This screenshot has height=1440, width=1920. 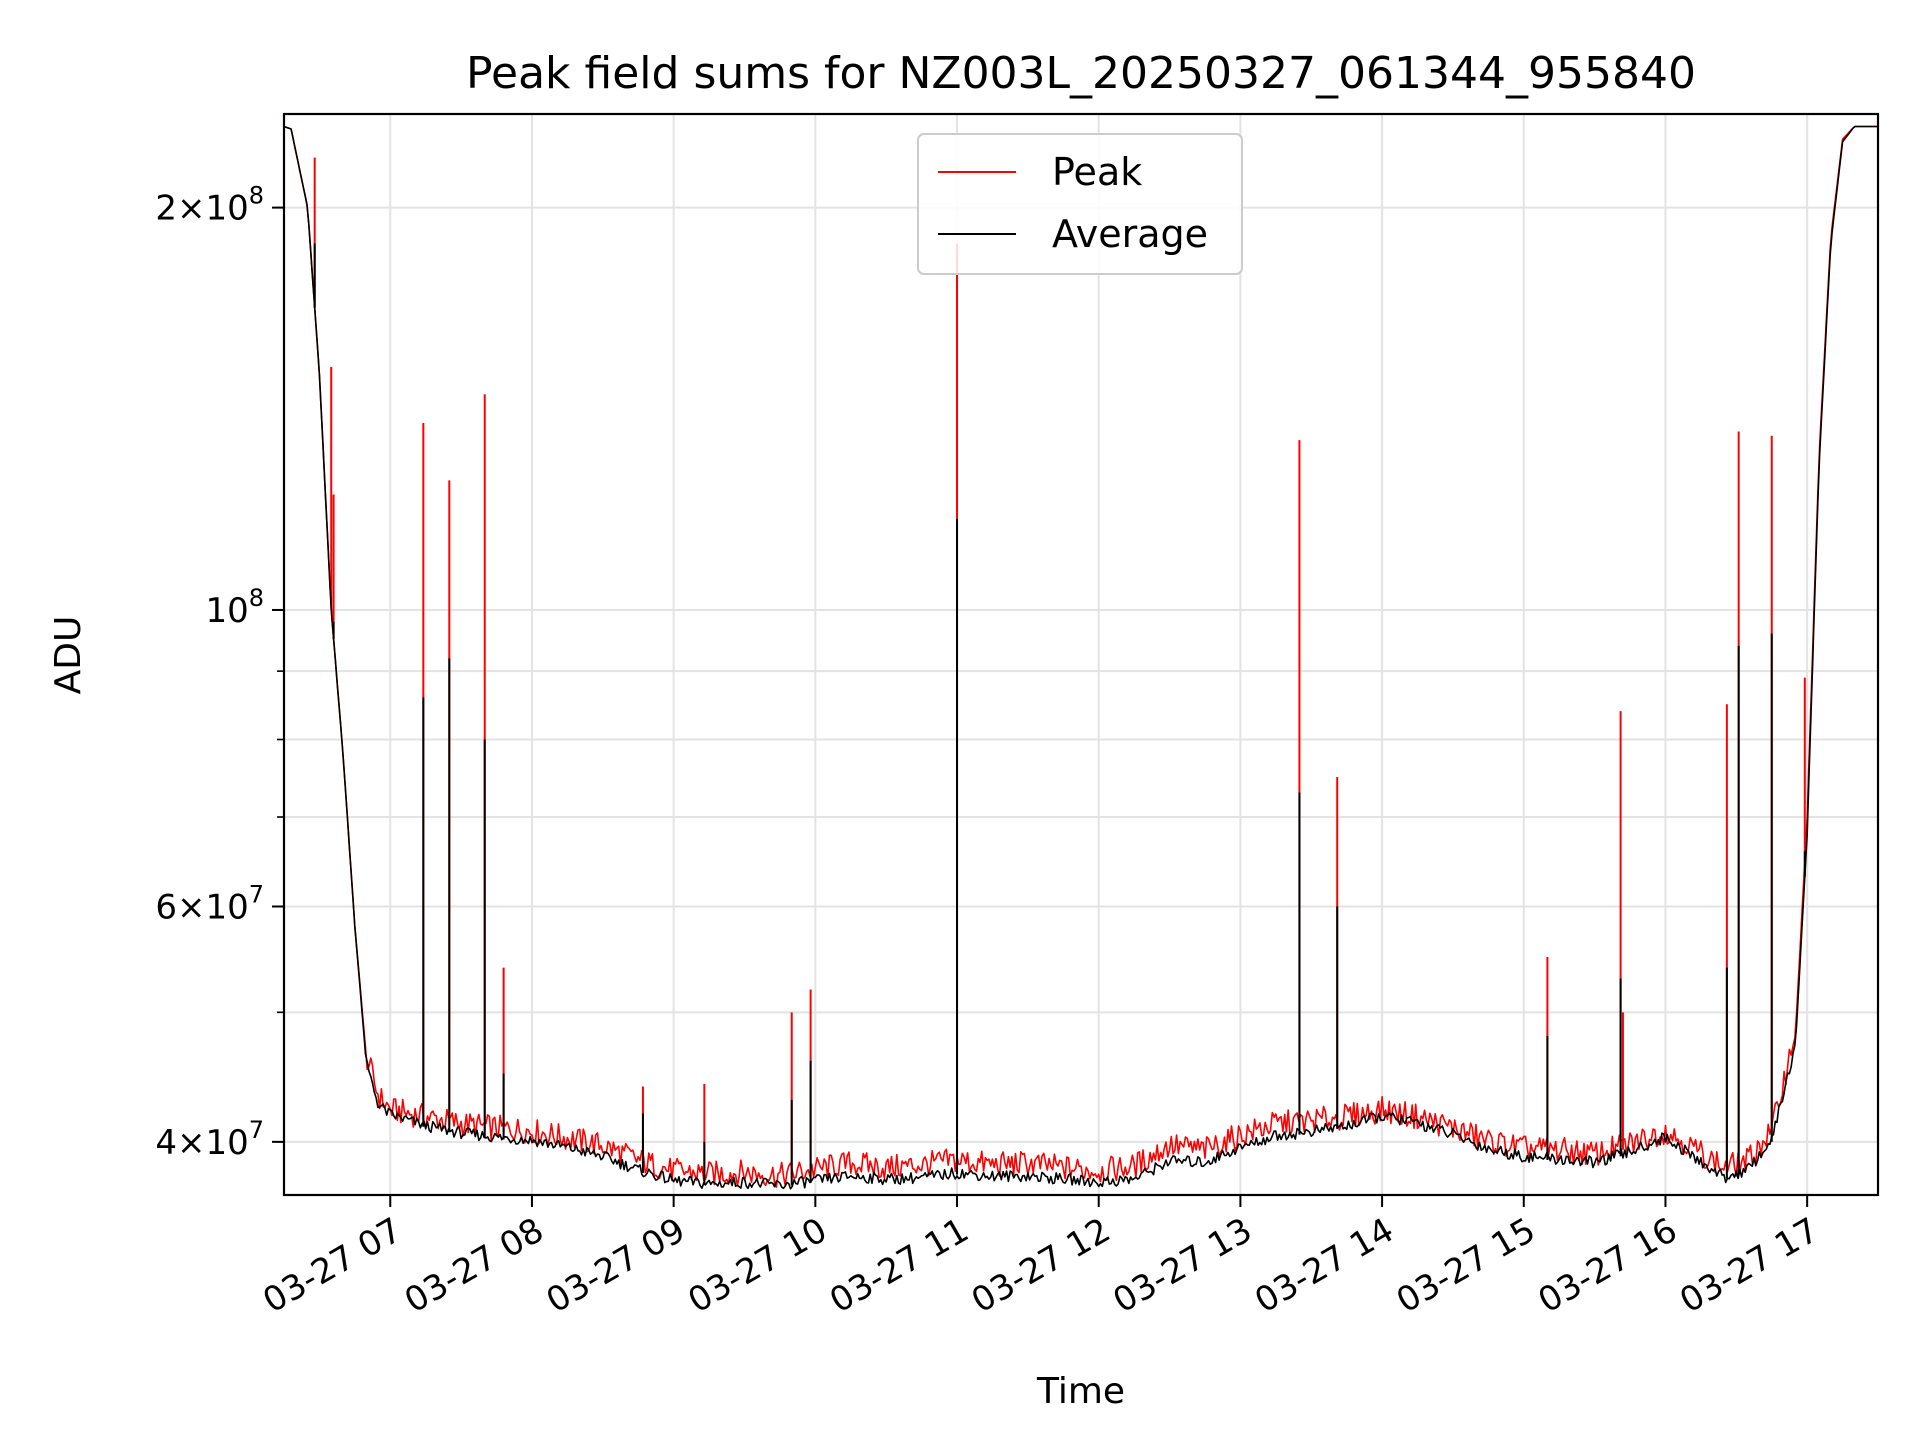 What do you see at coordinates (166, 209) in the screenshot?
I see `y-tick-mantissa: 2` at bounding box center [166, 209].